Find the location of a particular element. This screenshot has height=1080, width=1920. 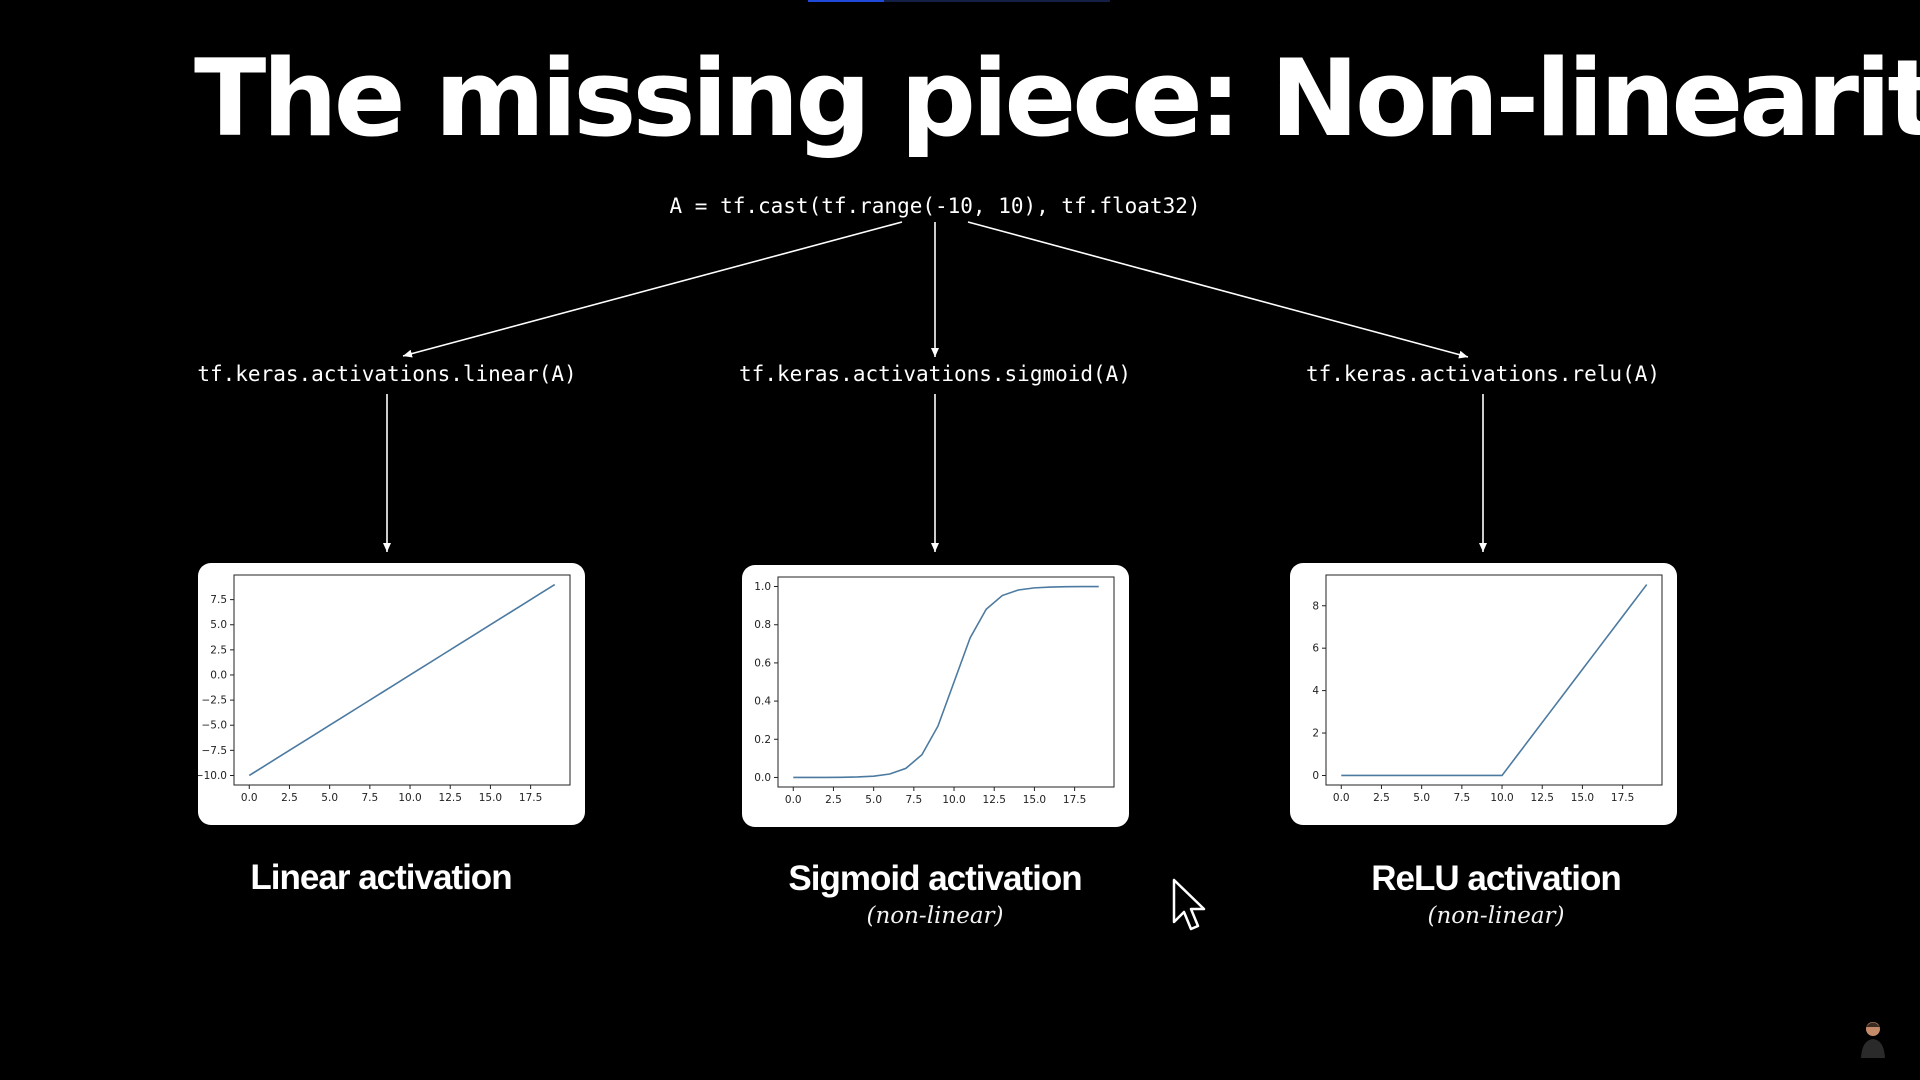

arrow-to-relu is located at coordinates (1218, 290).